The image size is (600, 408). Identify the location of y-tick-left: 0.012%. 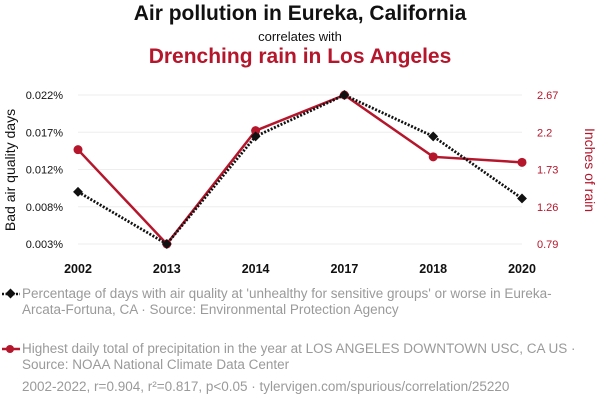
(45, 171).